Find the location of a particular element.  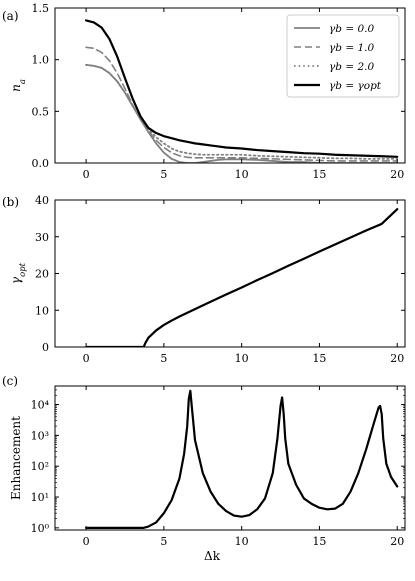

y-tick-label: 40 is located at coordinates (42, 200).